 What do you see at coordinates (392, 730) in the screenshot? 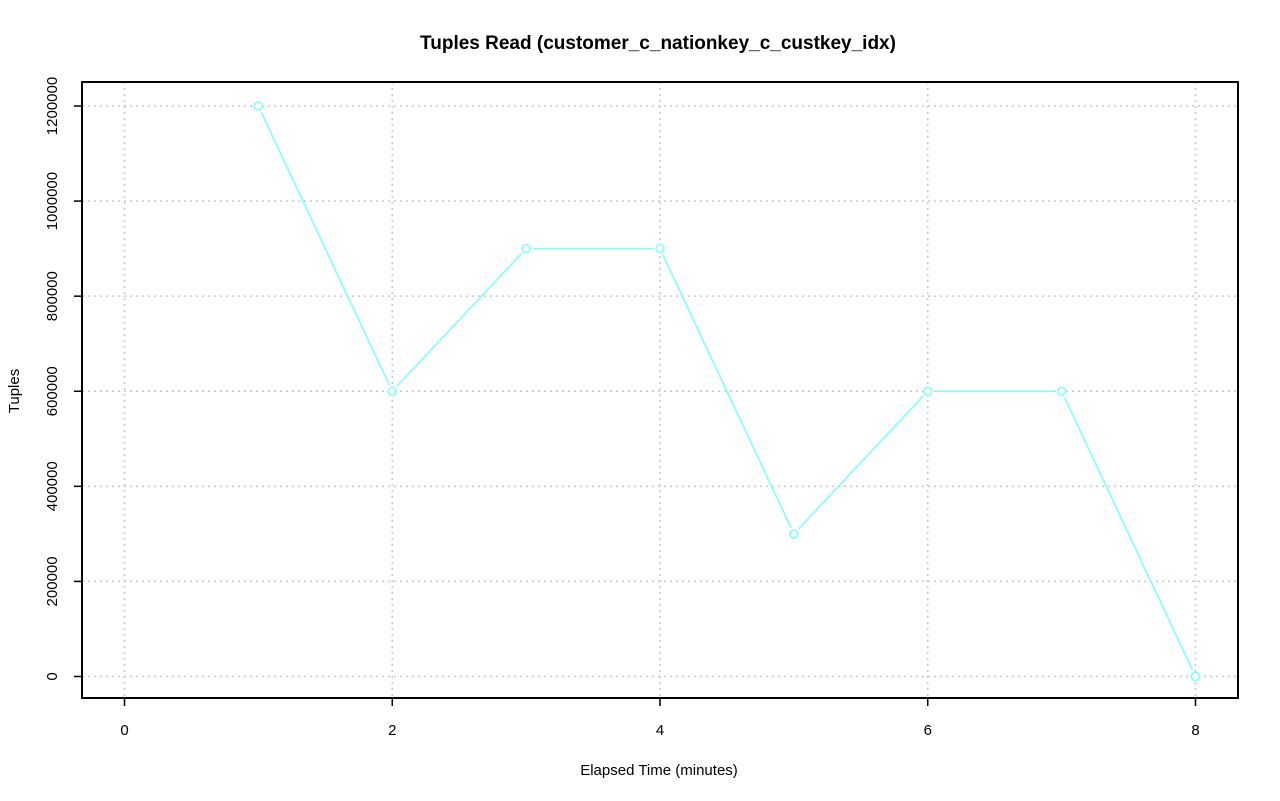
I see `x-tick-label: 2` at bounding box center [392, 730].